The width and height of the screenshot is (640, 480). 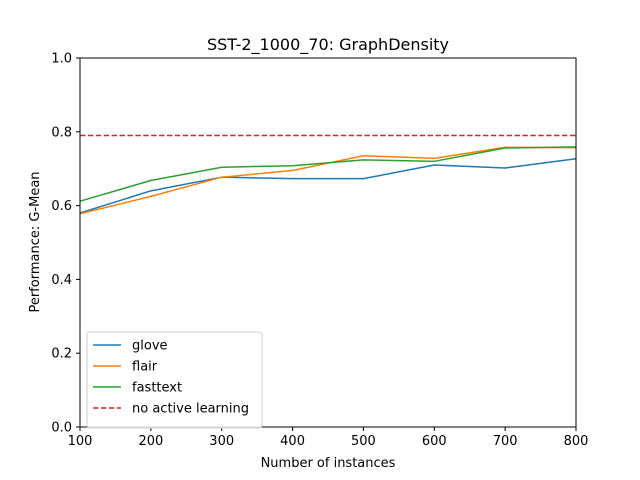 I want to click on y-tick-label: 0.2, so click(x=61, y=354).